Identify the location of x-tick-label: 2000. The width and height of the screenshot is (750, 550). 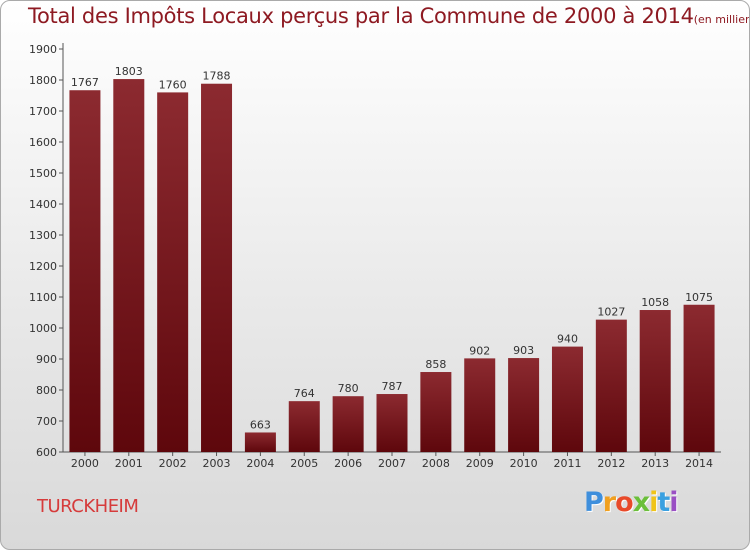
(85, 463).